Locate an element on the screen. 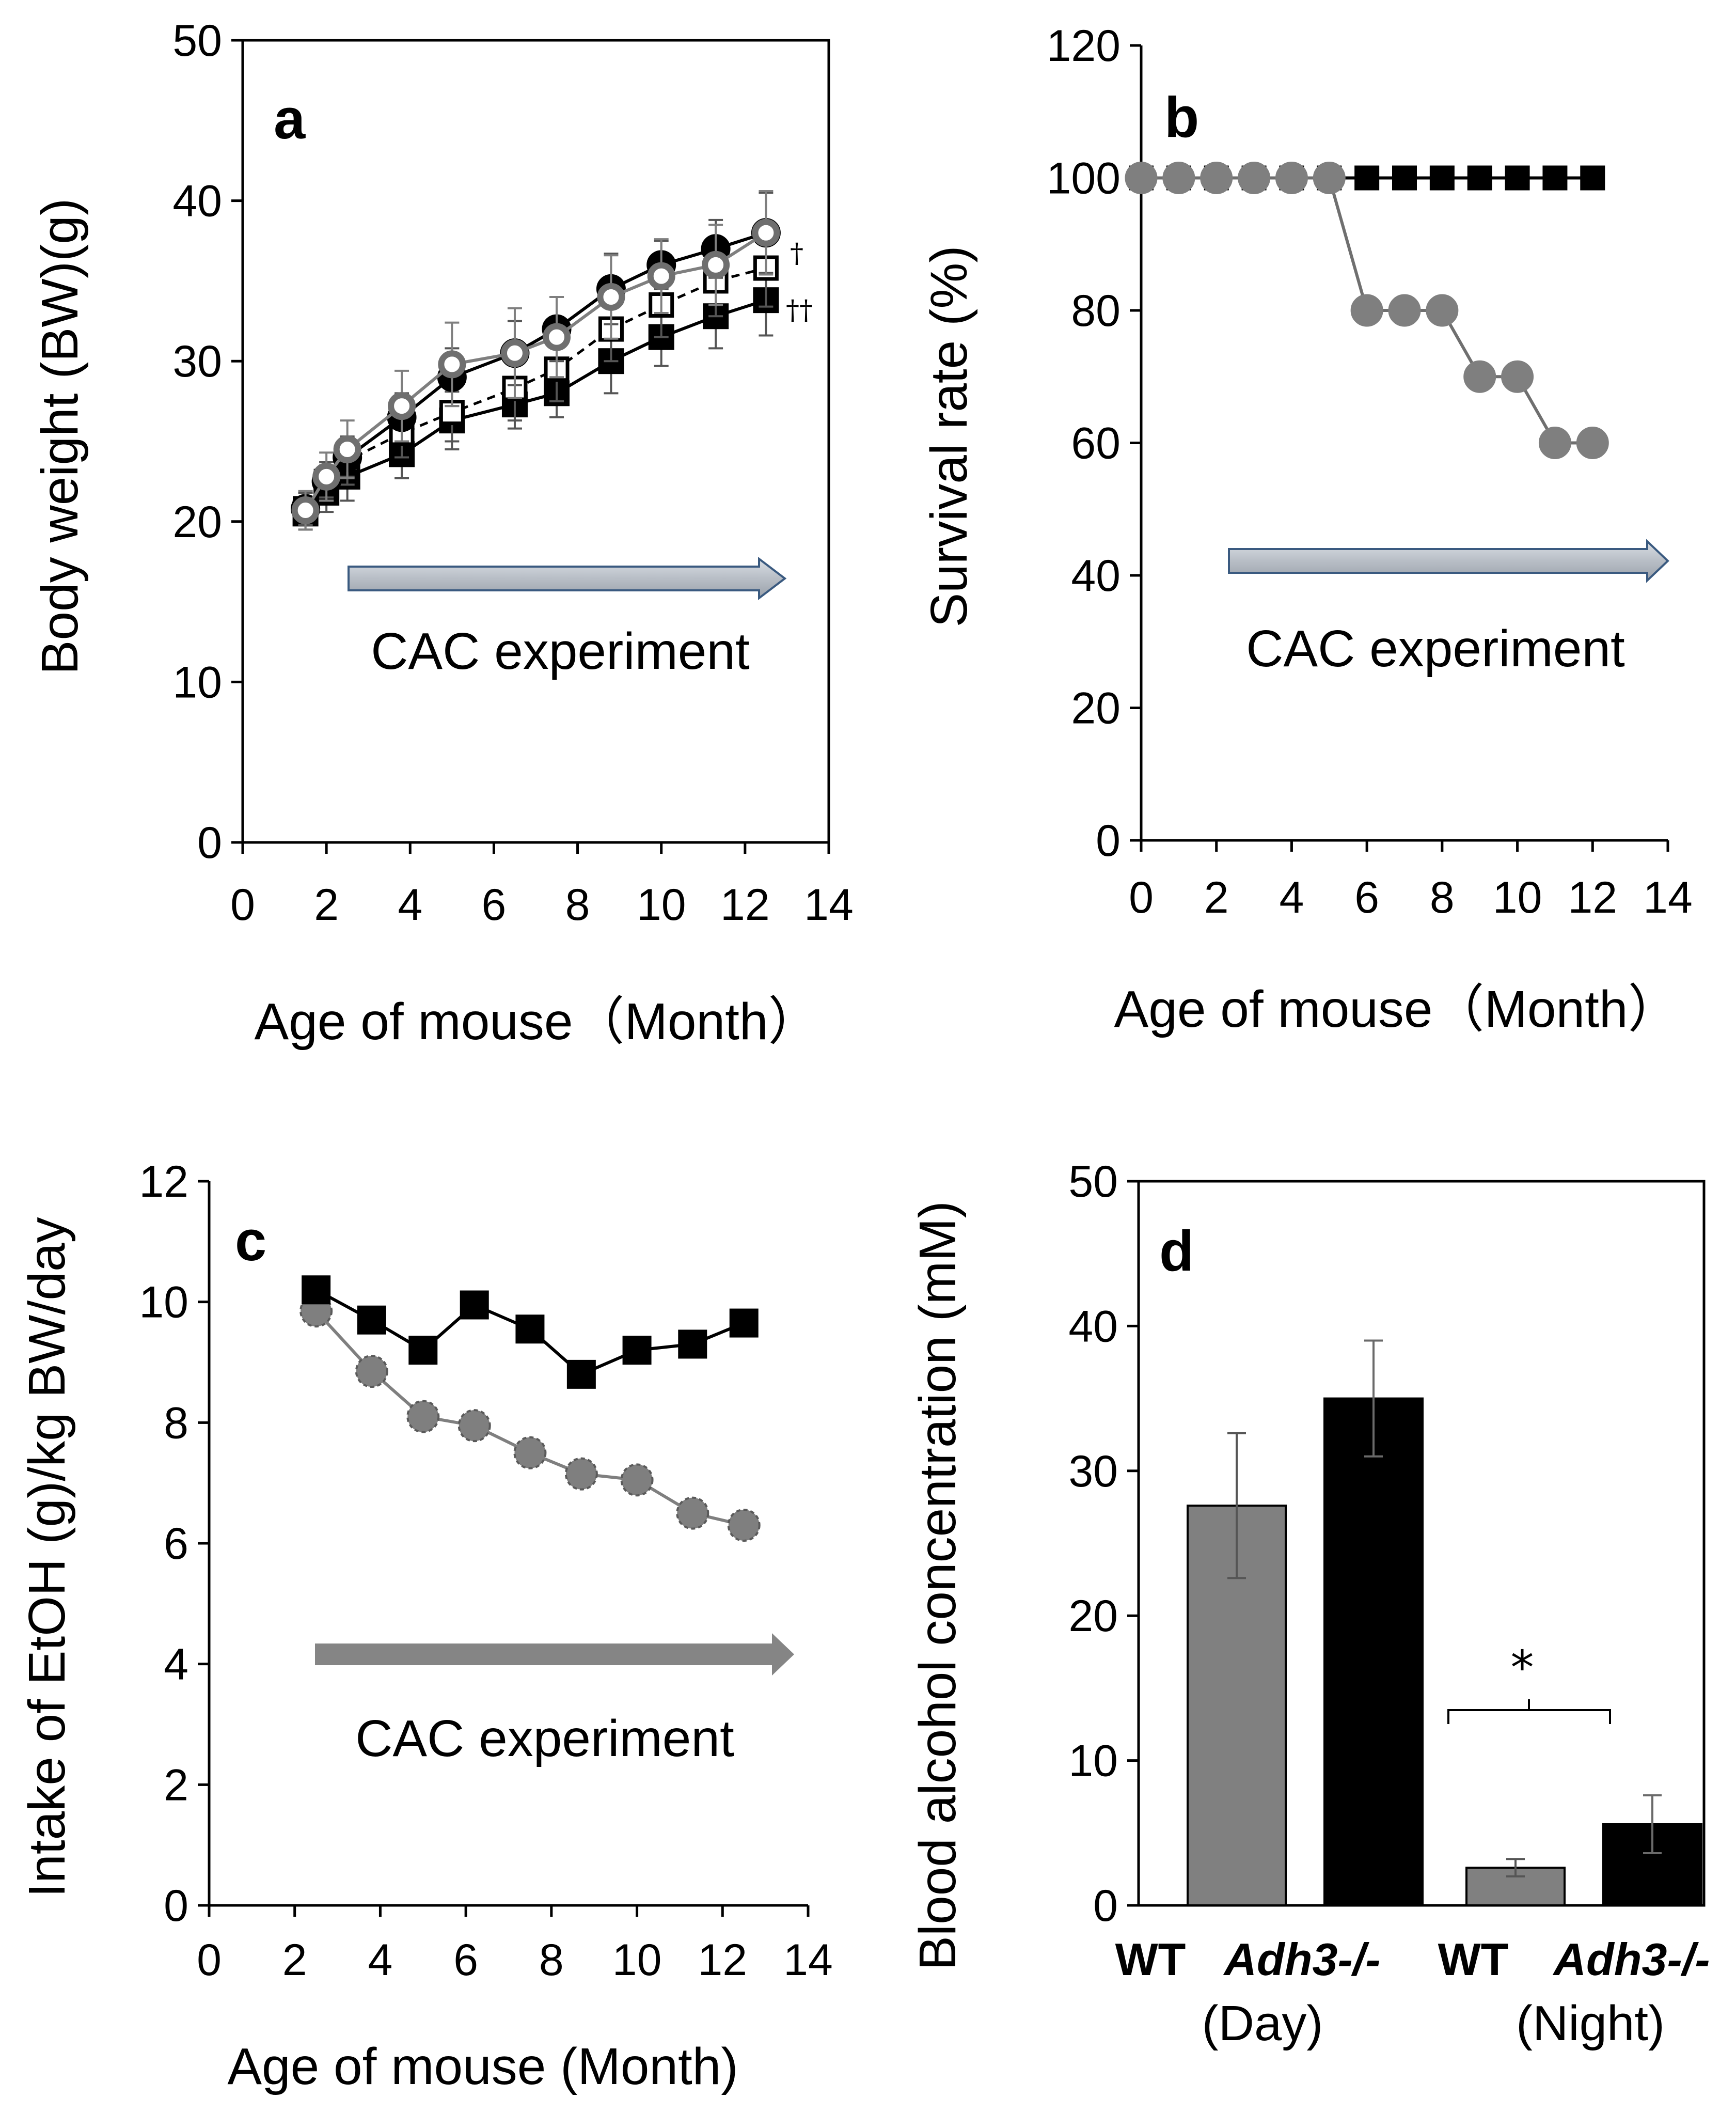  panel-c-cac-arrow is located at coordinates (555, 1655).